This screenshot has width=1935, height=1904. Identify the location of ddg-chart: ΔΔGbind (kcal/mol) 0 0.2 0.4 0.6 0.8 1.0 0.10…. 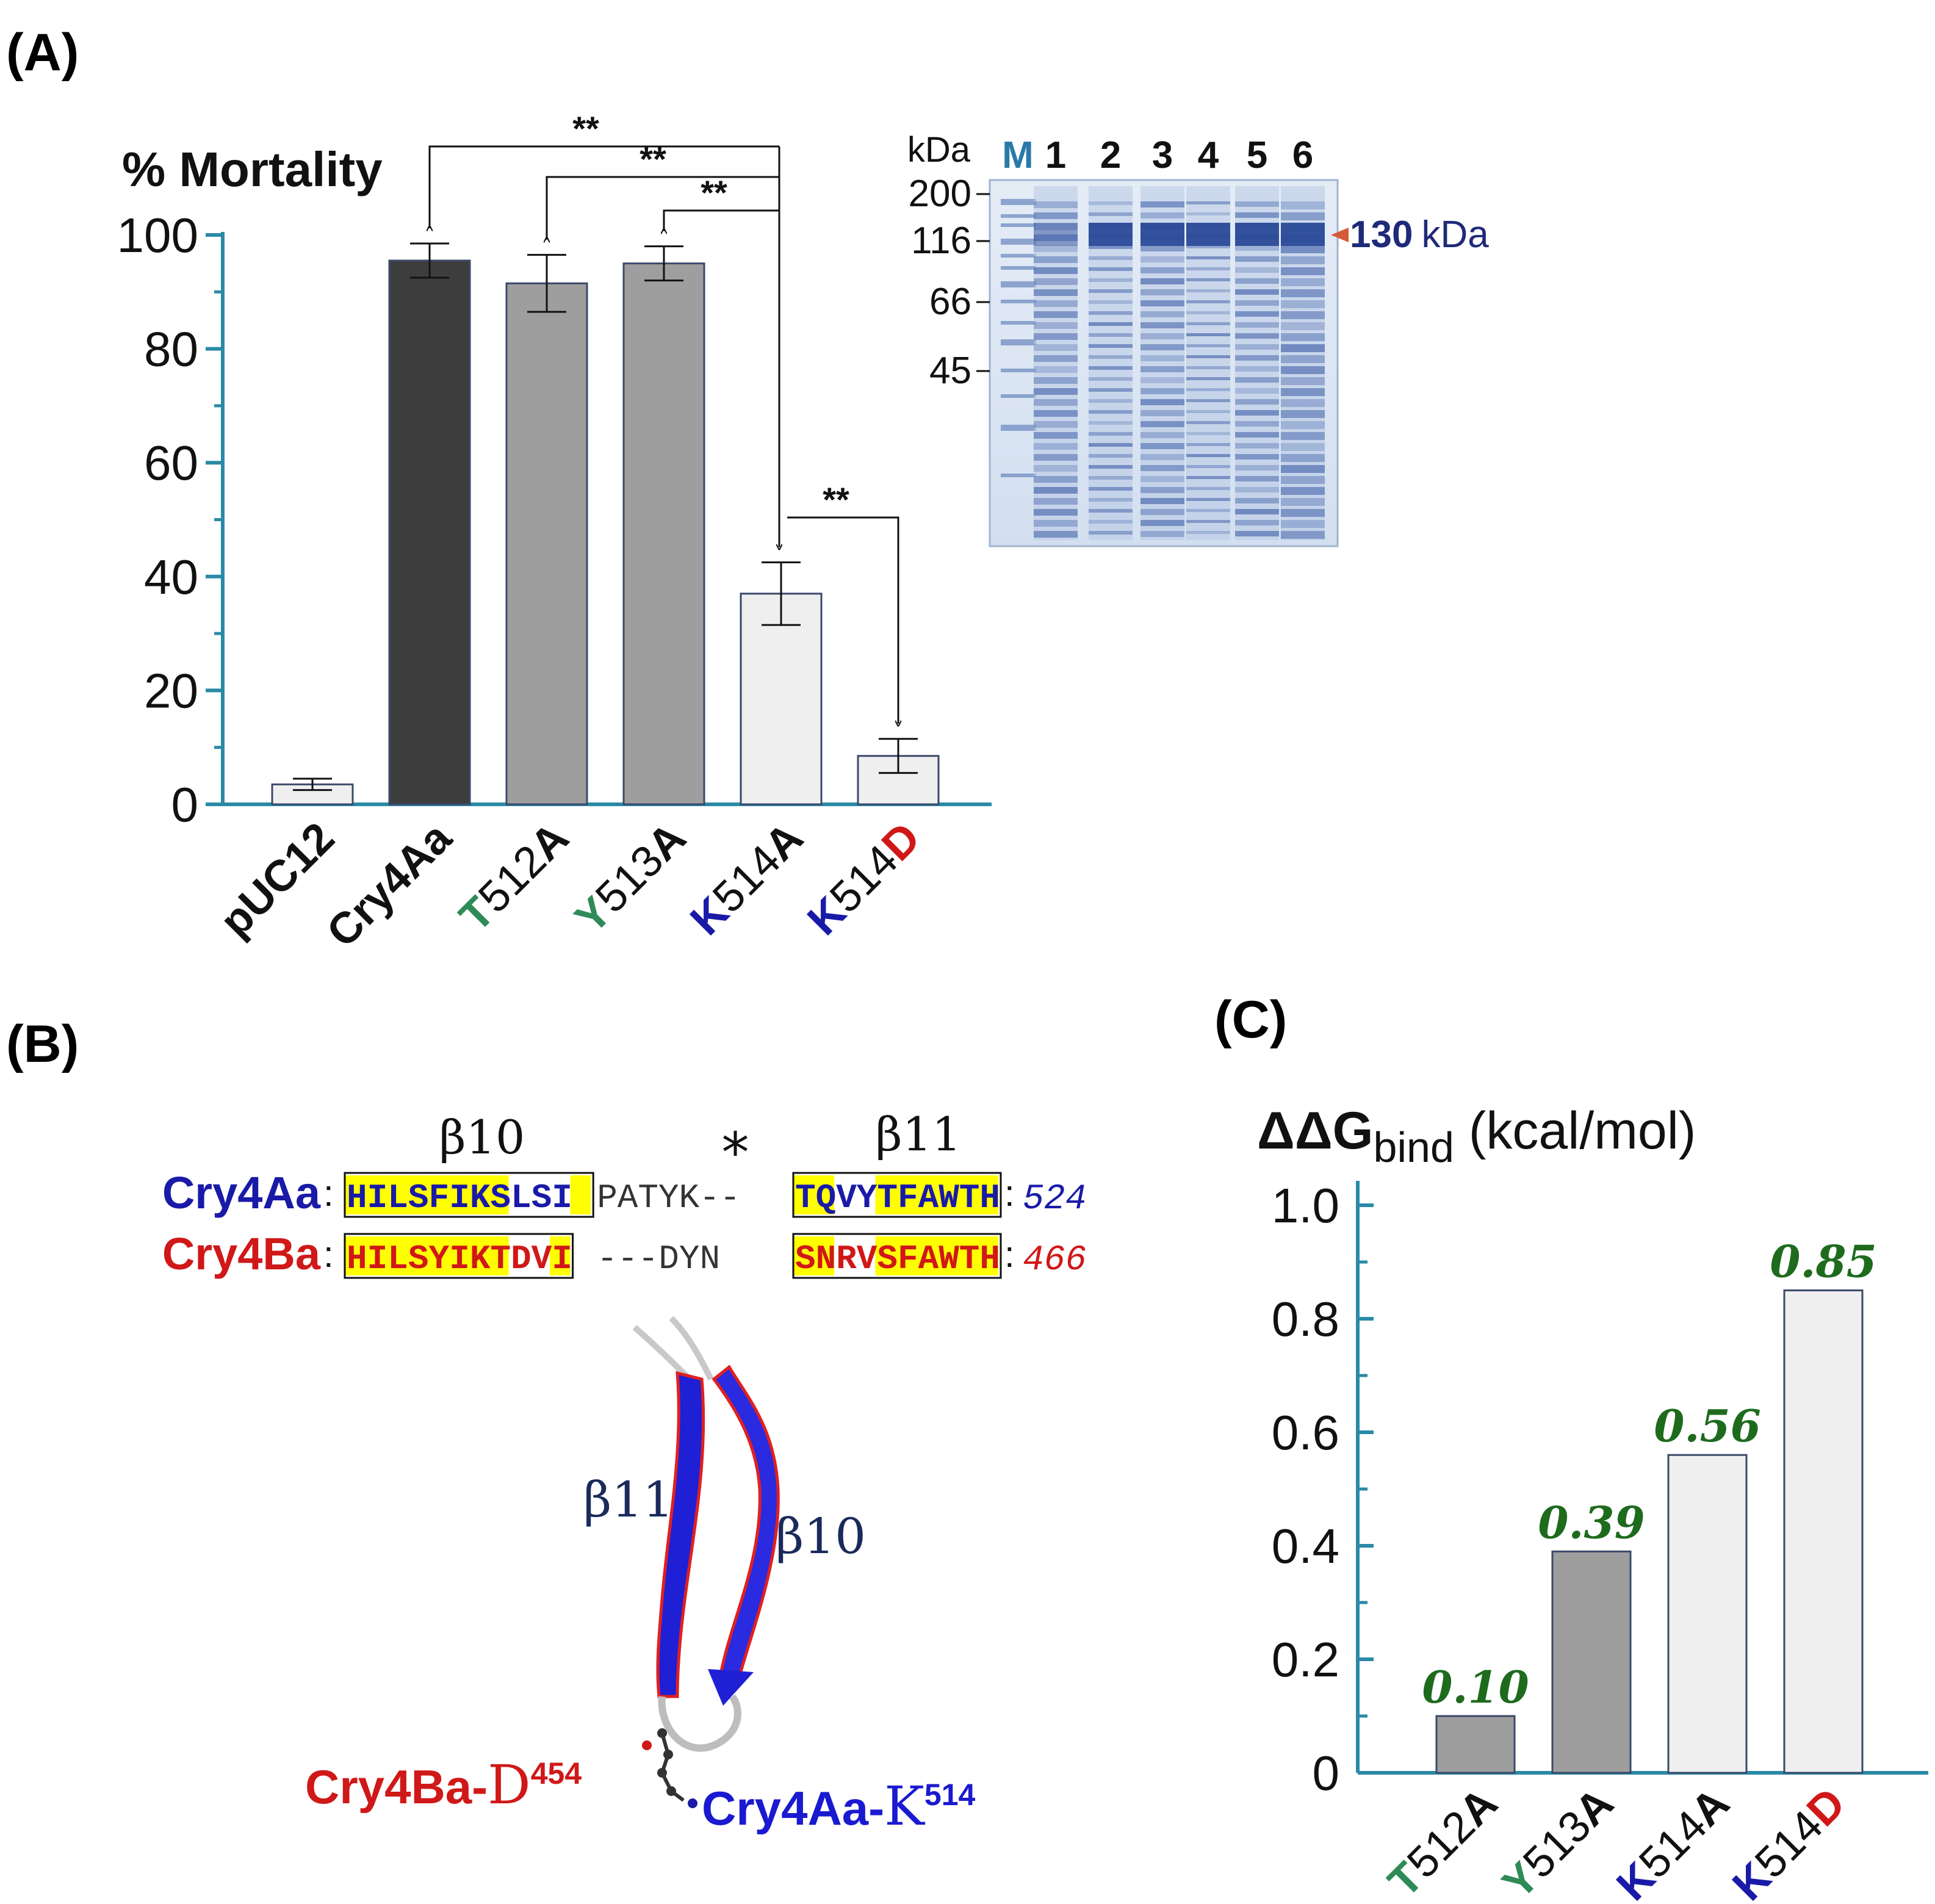
(1592, 1503).